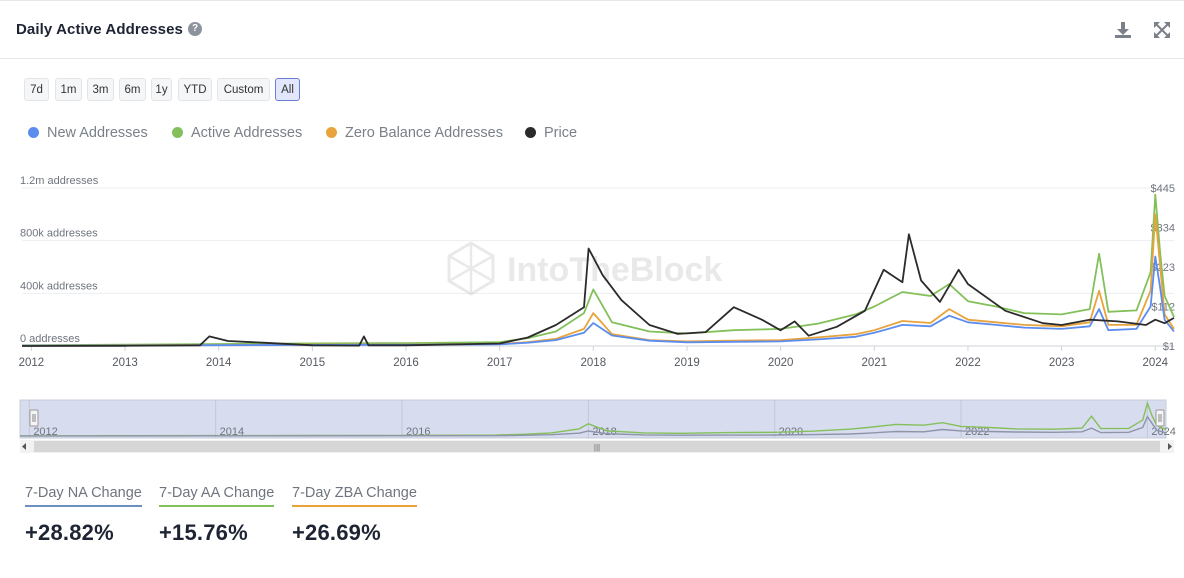 Image resolution: width=1184 pixels, height=578 pixels. I want to click on y-right-tick-label: $1, so click(1169, 347).